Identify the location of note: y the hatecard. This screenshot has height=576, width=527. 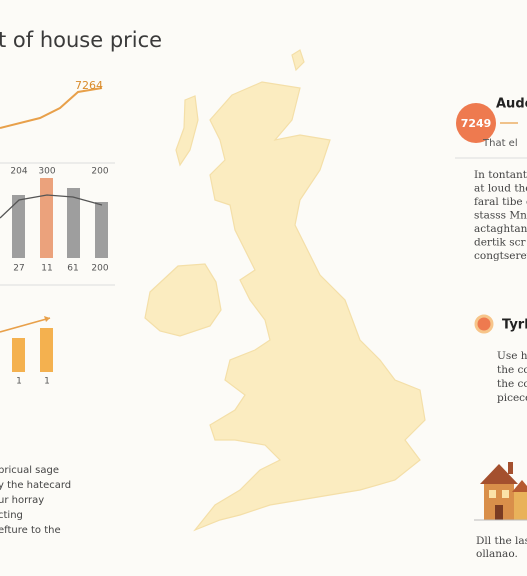
(35, 485).